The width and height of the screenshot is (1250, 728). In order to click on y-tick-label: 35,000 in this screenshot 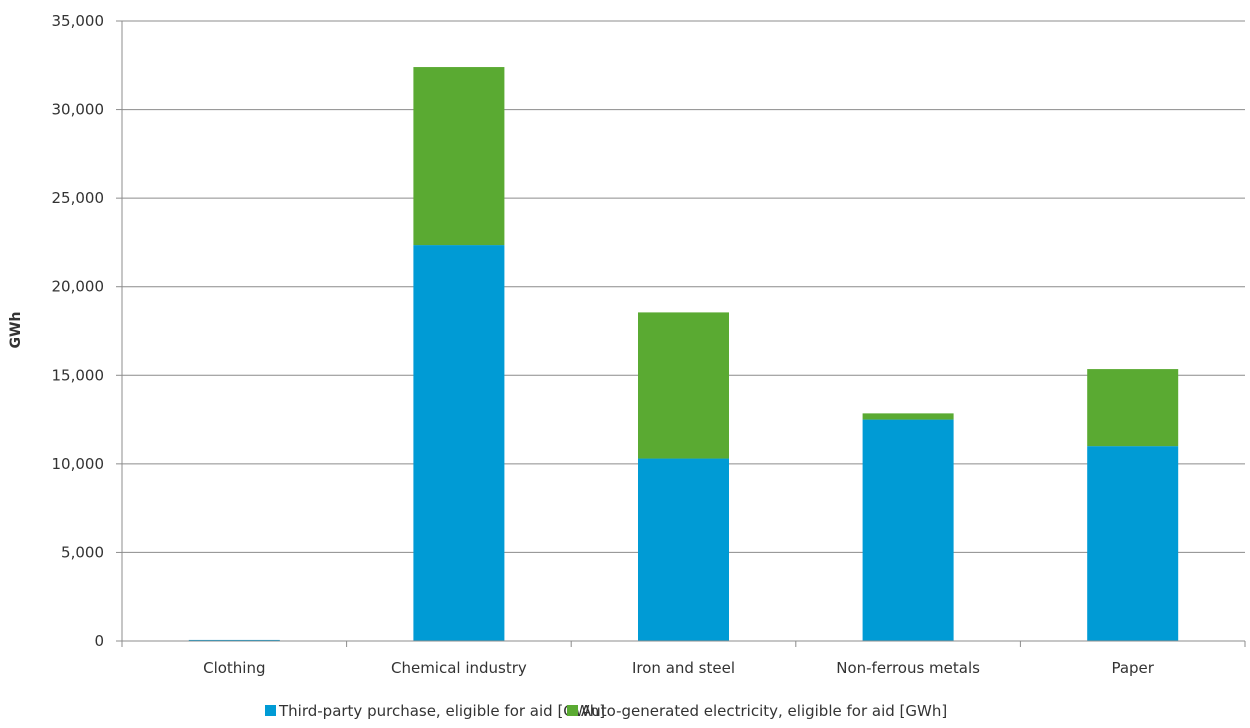, I will do `click(78, 21)`.